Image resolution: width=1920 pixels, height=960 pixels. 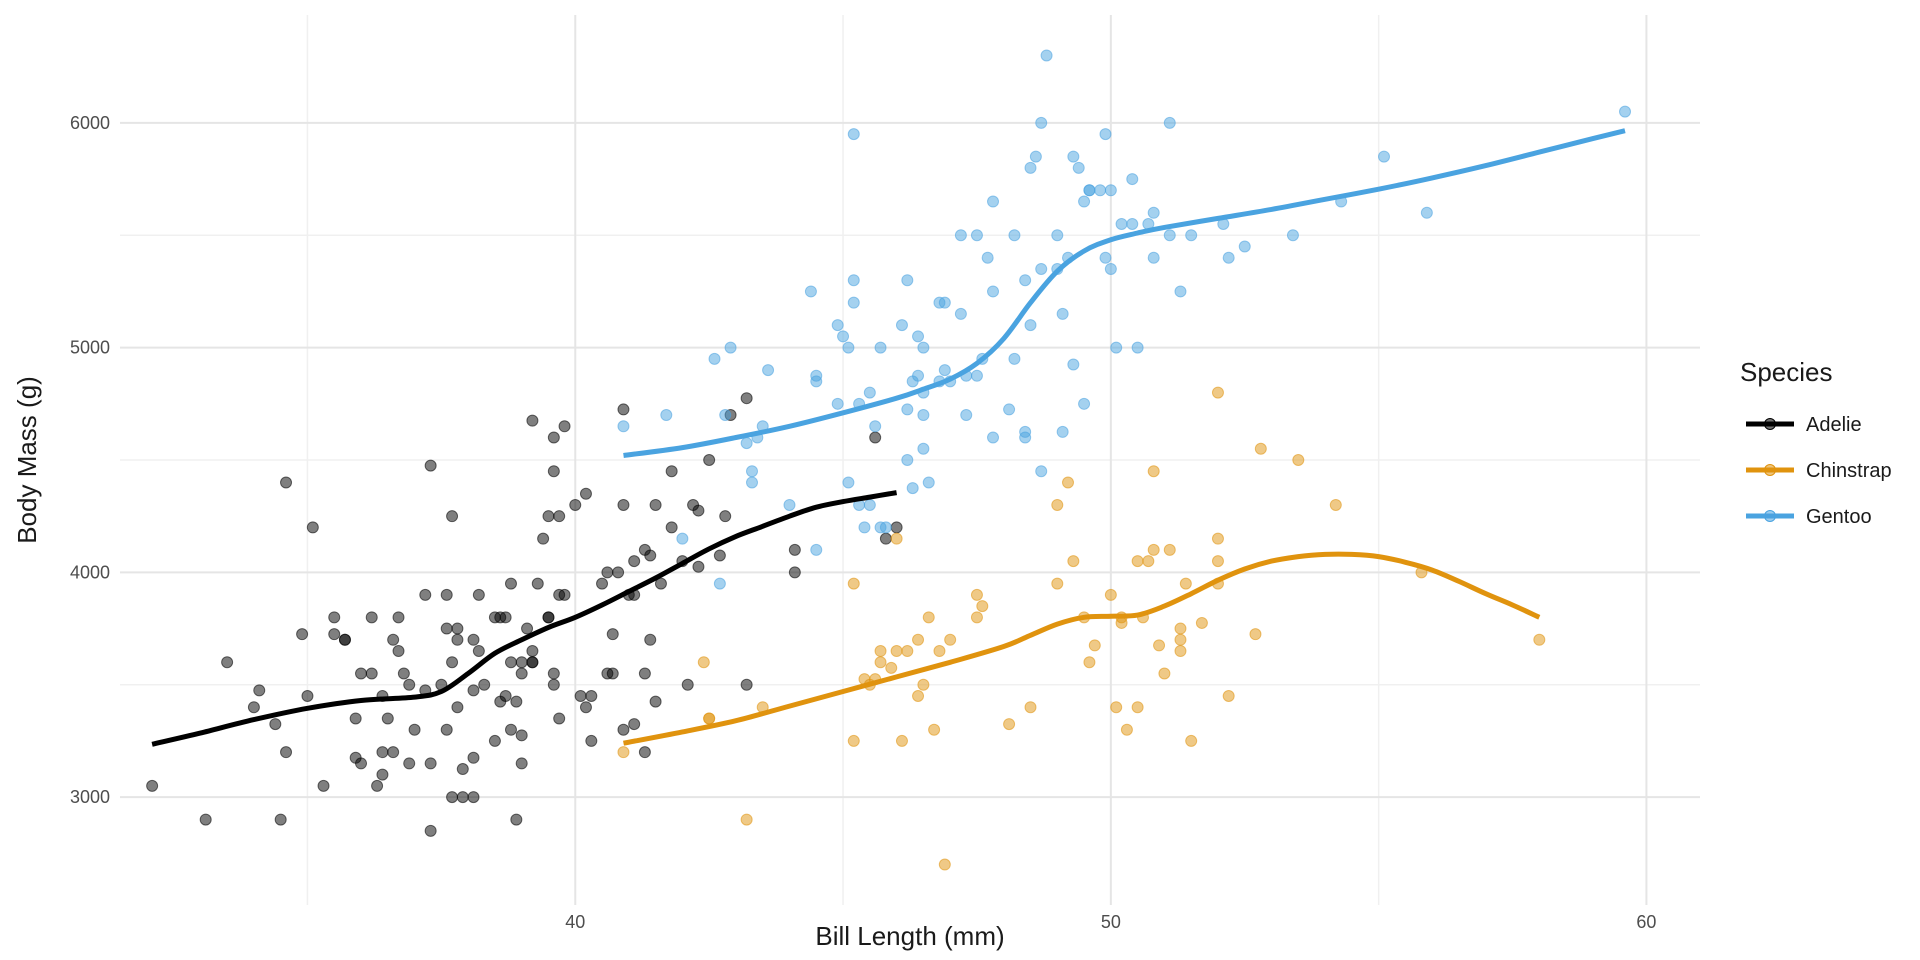 What do you see at coordinates (90, 572) in the screenshot?
I see `y-tick-label: 4000` at bounding box center [90, 572].